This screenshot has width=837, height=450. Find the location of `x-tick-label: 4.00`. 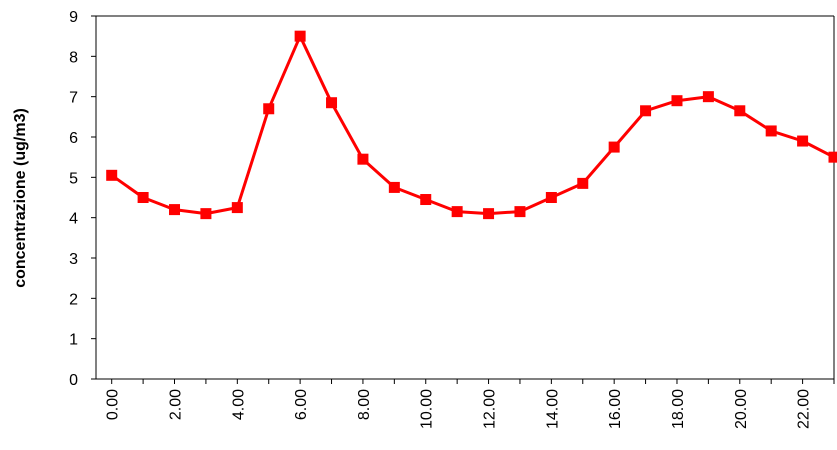

x-tick-label: 4.00 is located at coordinates (238, 404).